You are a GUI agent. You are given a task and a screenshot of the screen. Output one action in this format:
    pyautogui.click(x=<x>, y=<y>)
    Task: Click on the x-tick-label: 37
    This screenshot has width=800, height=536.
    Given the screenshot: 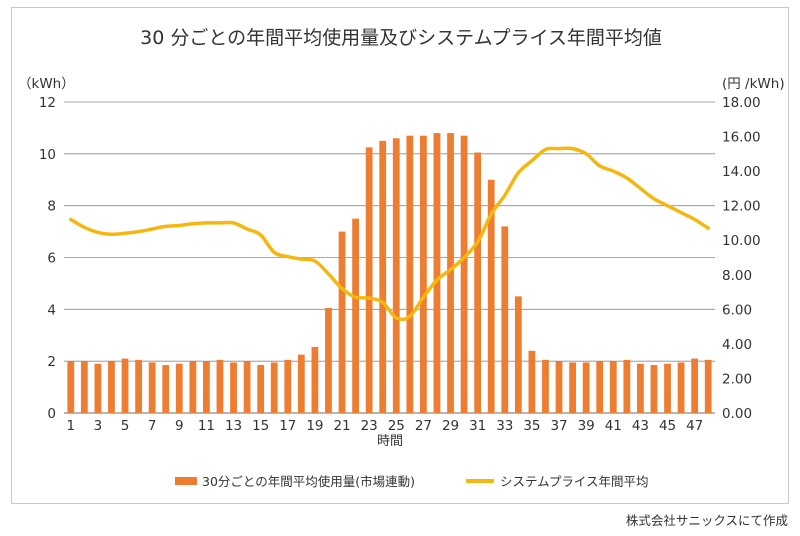 What is the action you would take?
    pyautogui.click(x=558, y=426)
    